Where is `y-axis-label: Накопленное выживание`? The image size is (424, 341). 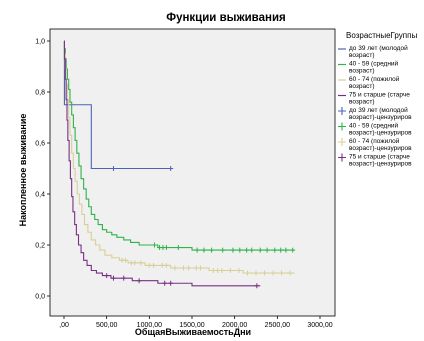
y-axis-label: Накопленное выживание is located at coordinates (23, 170).